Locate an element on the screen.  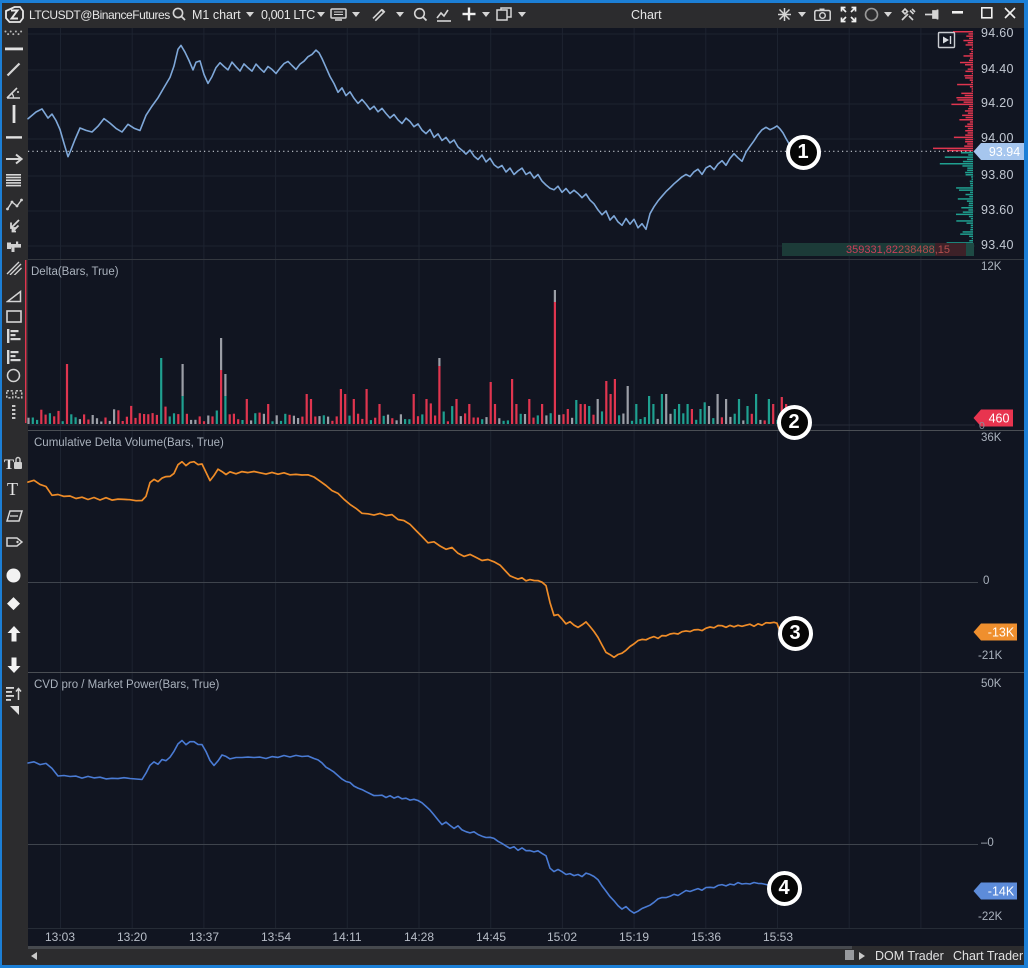
svg-text: 460 is located at coordinates (999, 418).